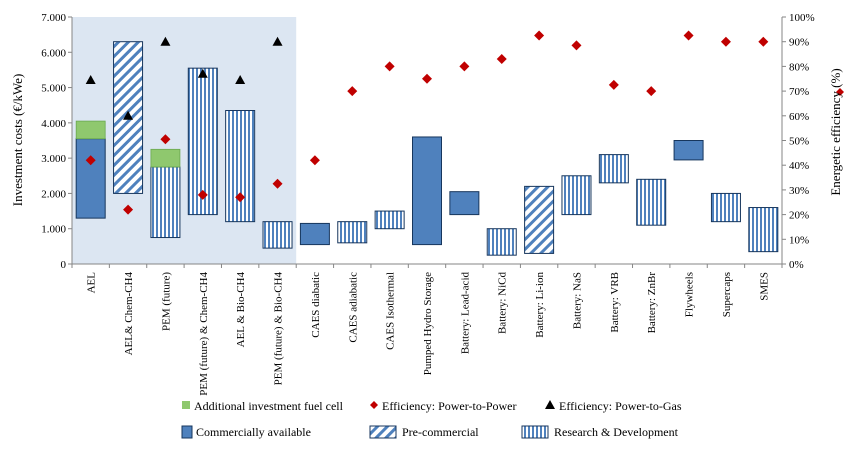 The height and width of the screenshot is (459, 850). Describe the element at coordinates (383, 432) in the screenshot. I see `legend-precommercial-swatch` at that location.